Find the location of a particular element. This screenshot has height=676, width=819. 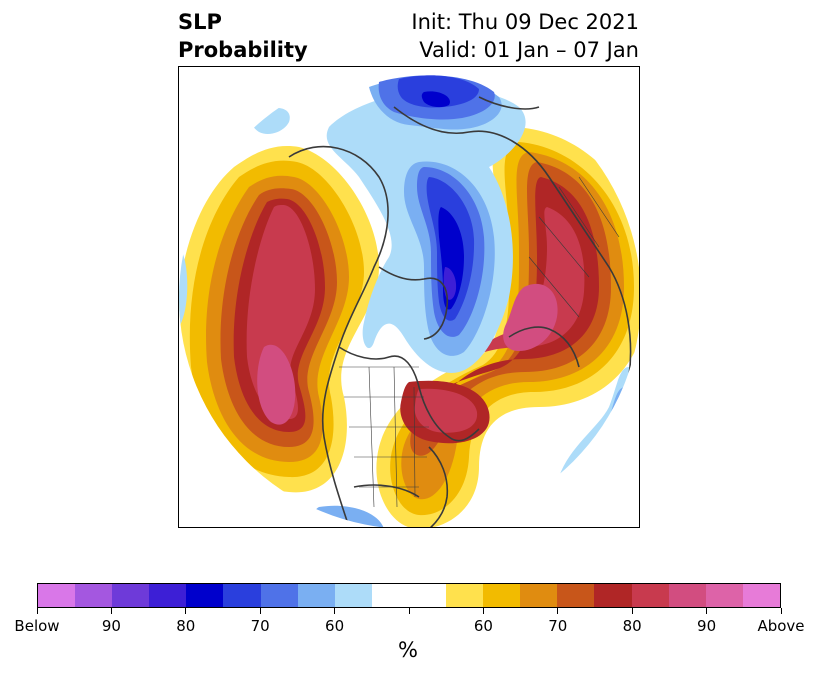

title-probability: Probability is located at coordinates (243, 50).